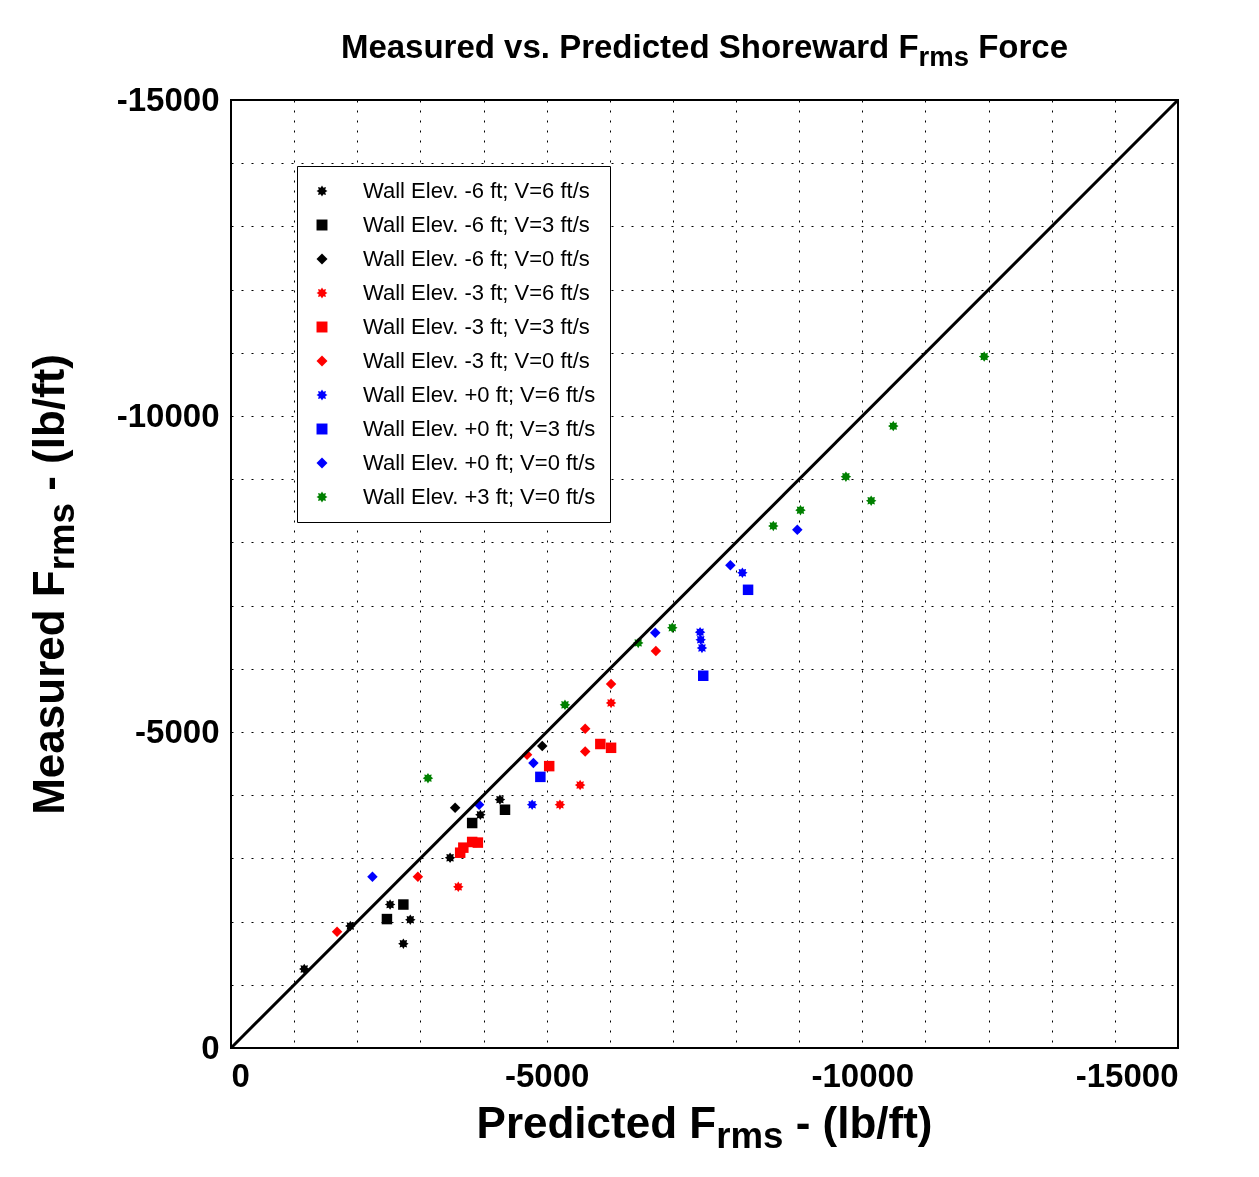  I want to click on chart-title: Measured vs. Predicted Shoreward F$_{rms}$ Force, so click(704, 50).